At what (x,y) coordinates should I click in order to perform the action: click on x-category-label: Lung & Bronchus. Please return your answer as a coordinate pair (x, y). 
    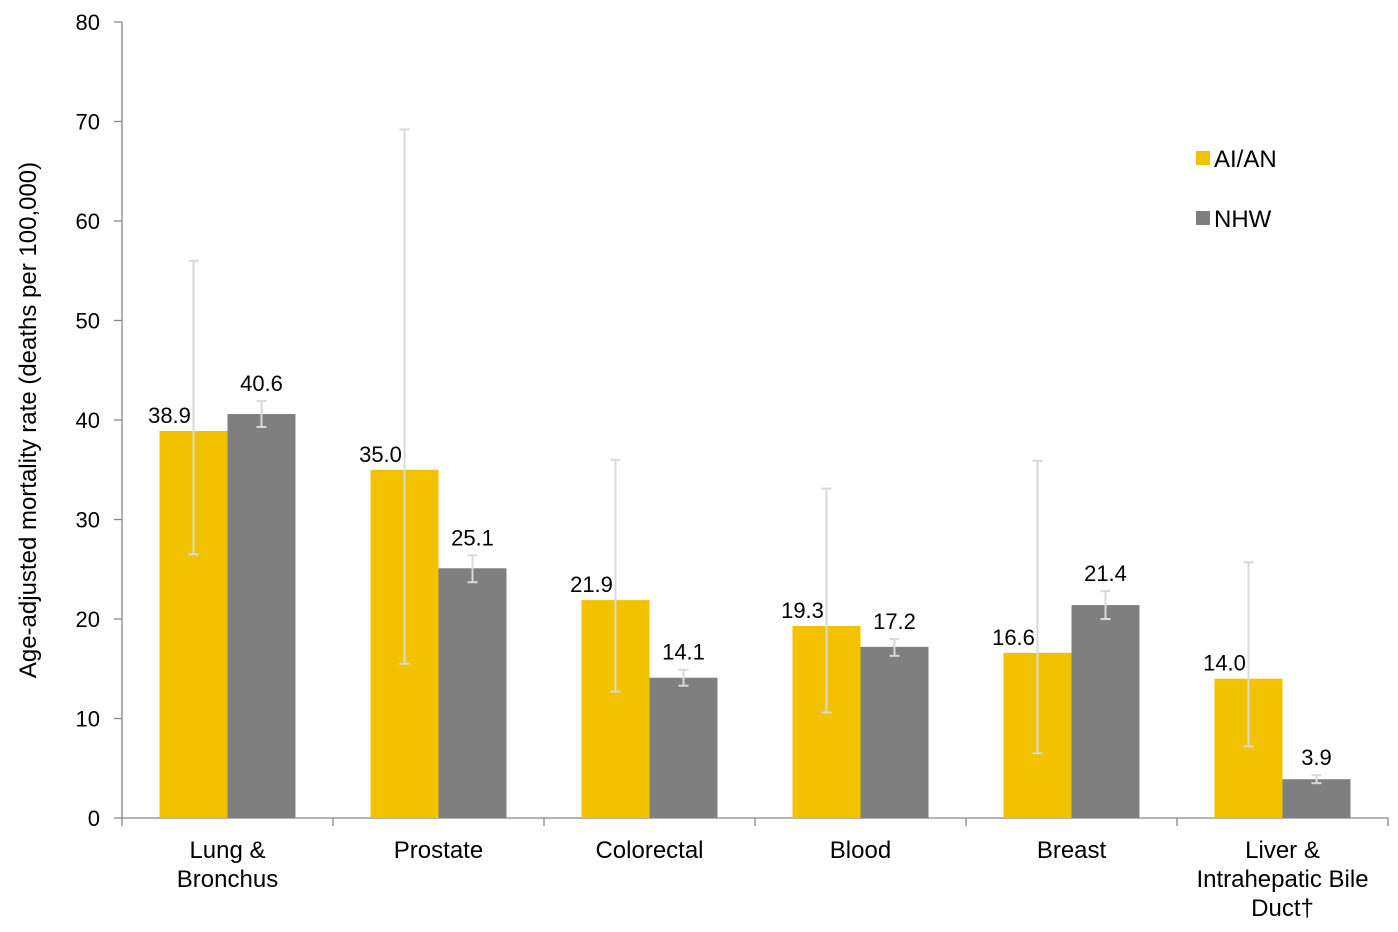
    Looking at the image, I should click on (227, 865).